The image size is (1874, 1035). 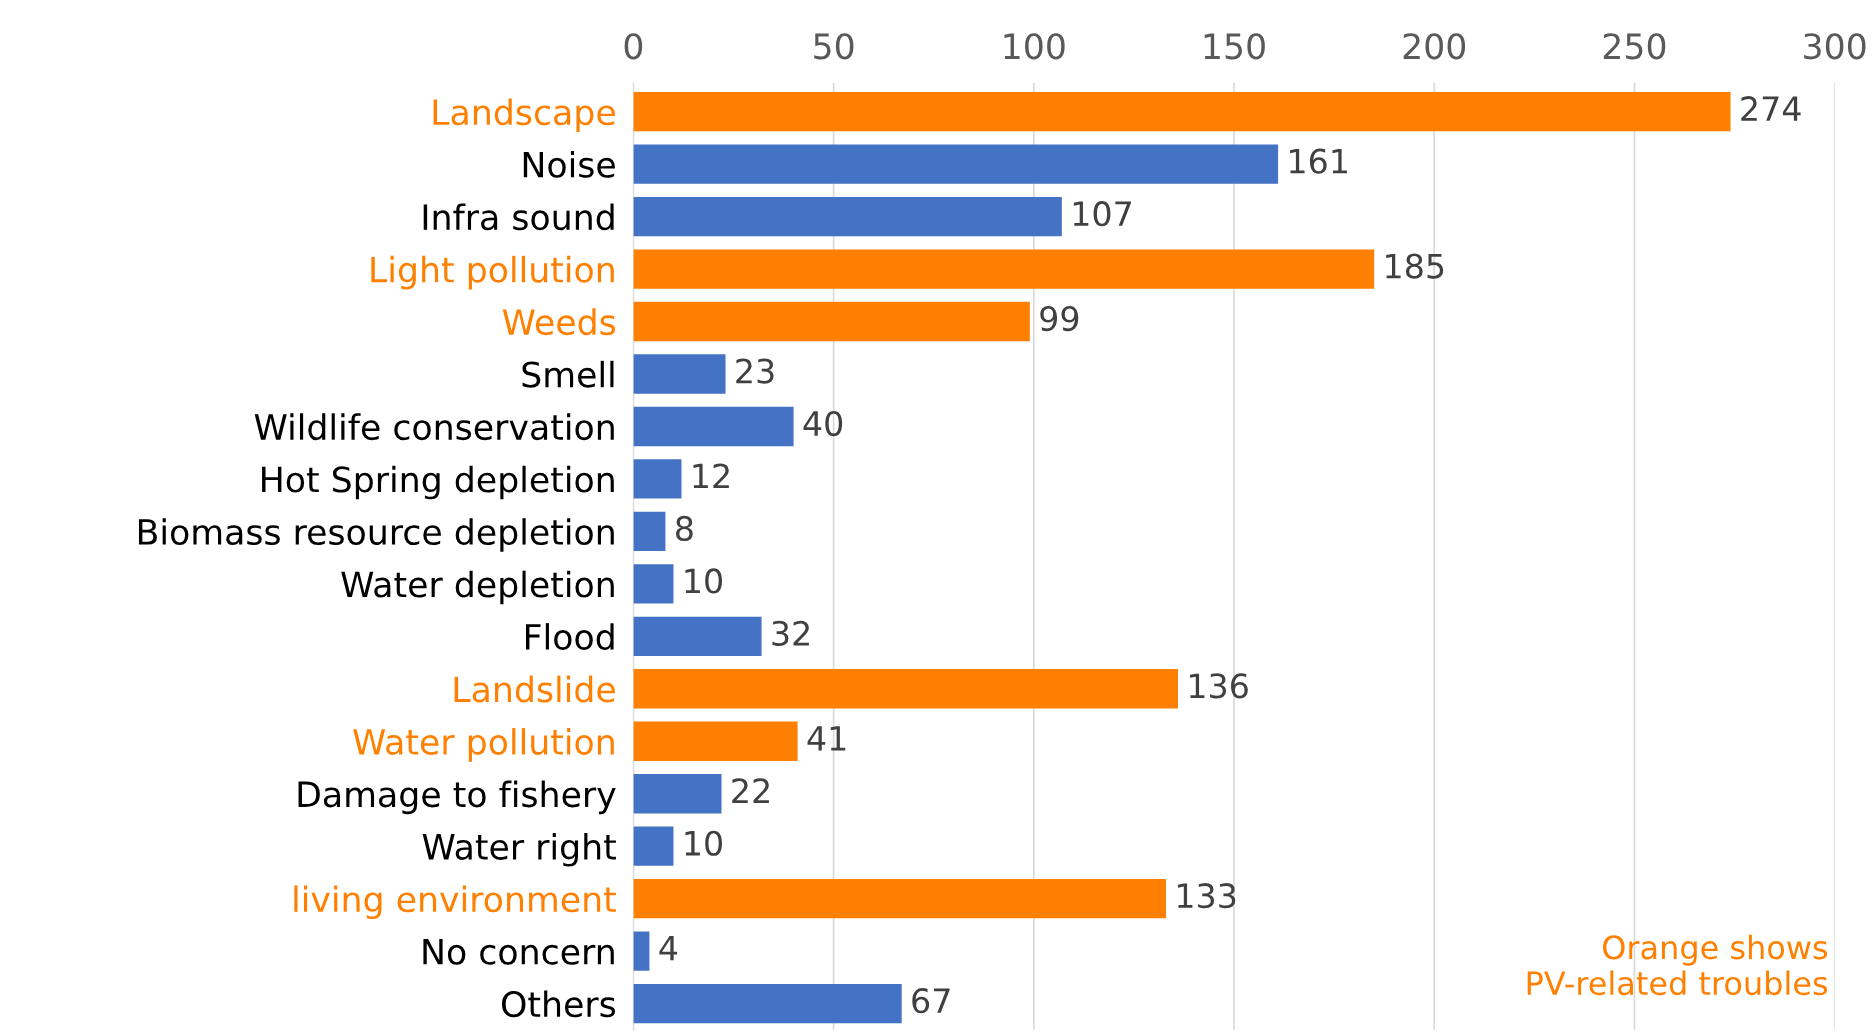 What do you see at coordinates (668, 948) in the screenshot?
I see `data-label: 4` at bounding box center [668, 948].